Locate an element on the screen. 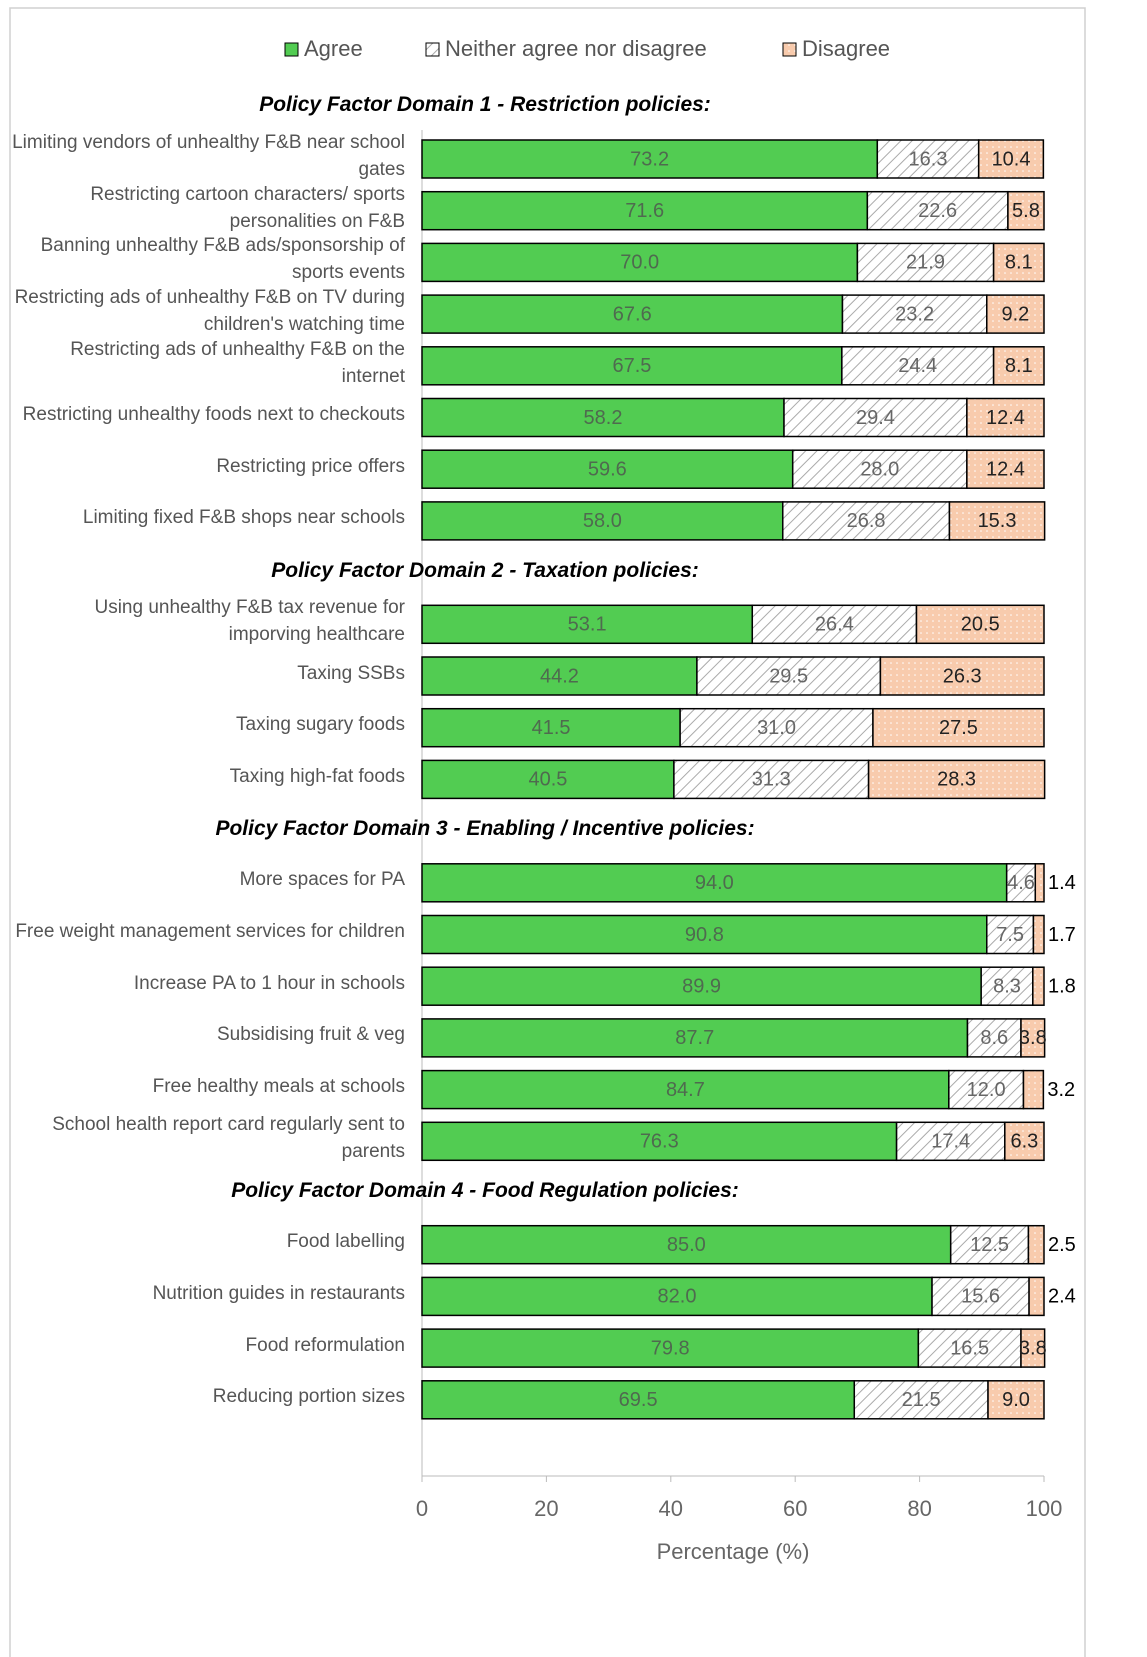 The height and width of the screenshot is (1657, 1147). category-label: Food labelling is located at coordinates (345, 1242).